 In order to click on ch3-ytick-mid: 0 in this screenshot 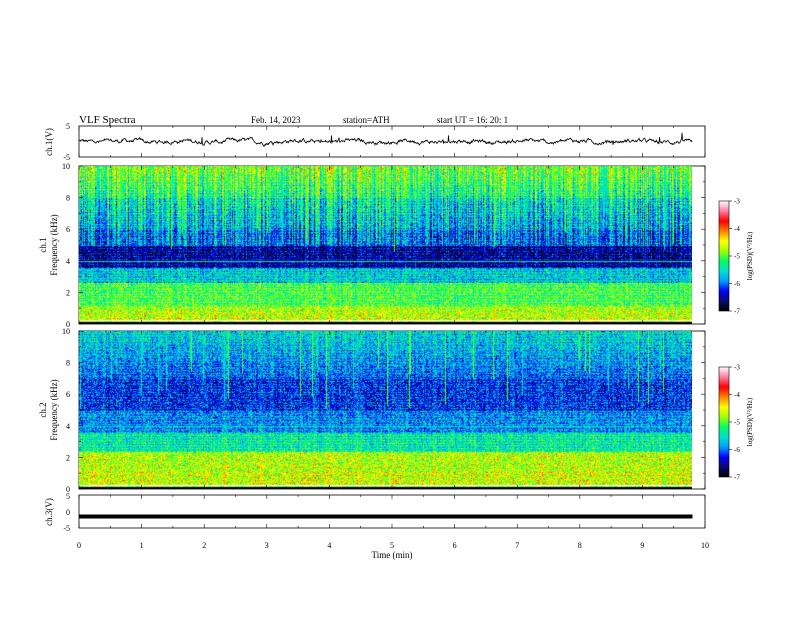, I will do `click(68, 512)`.